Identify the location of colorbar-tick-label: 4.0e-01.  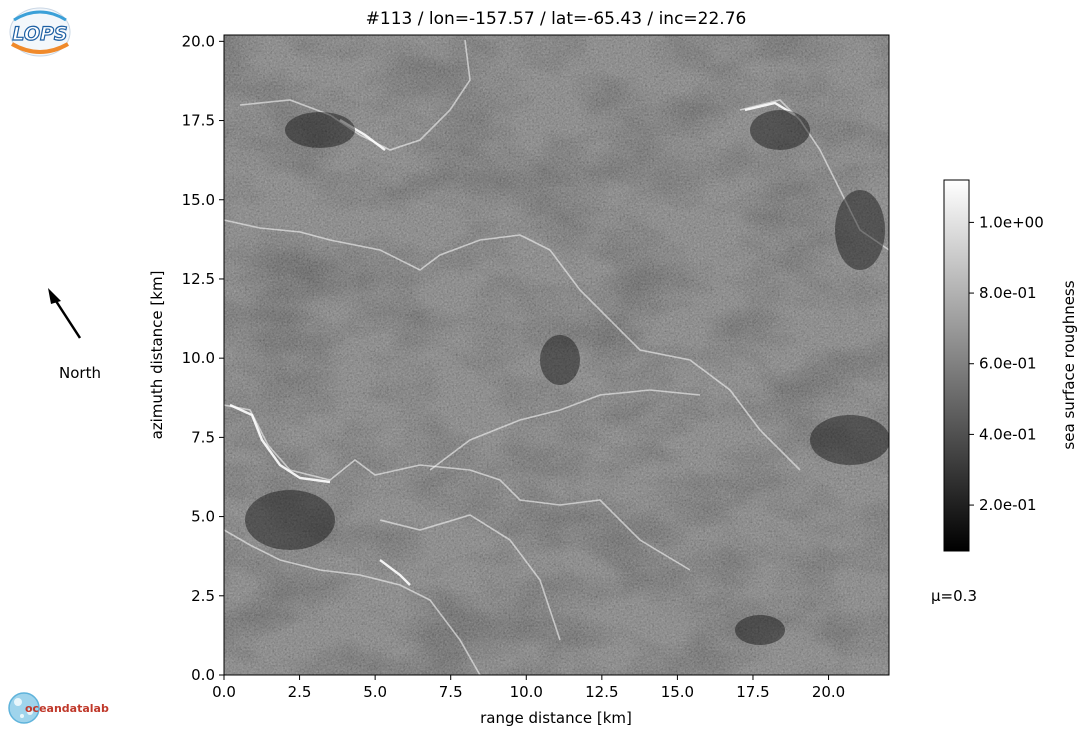
(1008, 434).